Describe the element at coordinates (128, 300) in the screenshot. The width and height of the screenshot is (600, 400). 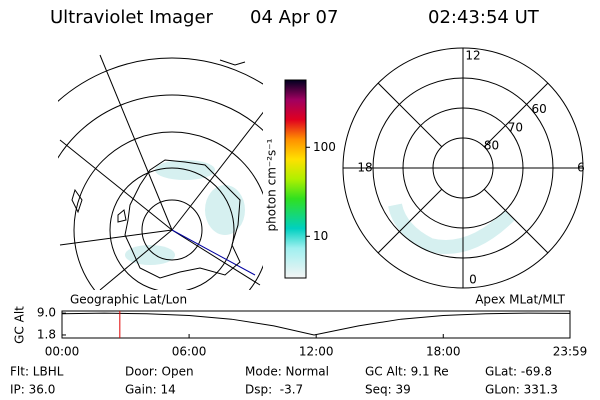
I see `left-panel-label: Geographic Lat/Lon` at that location.